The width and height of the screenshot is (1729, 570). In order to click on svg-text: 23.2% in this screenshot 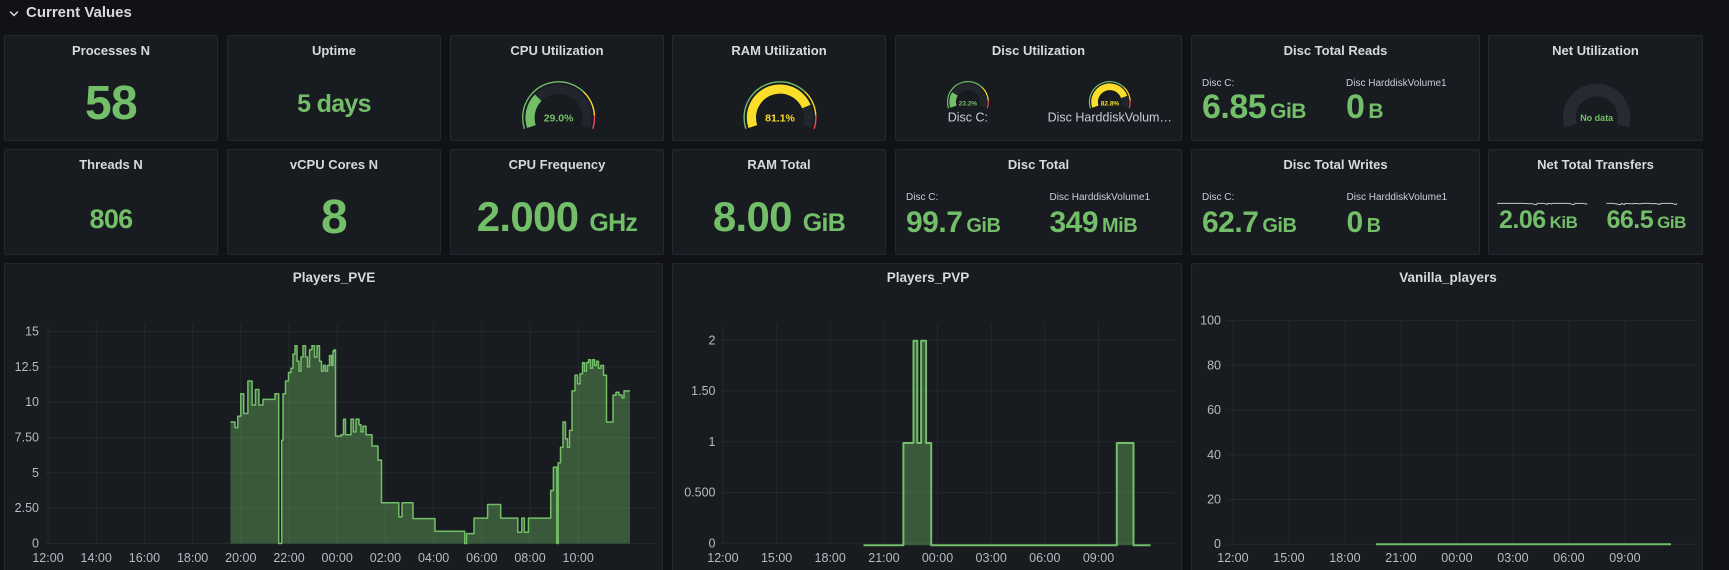, I will do `click(968, 104)`.